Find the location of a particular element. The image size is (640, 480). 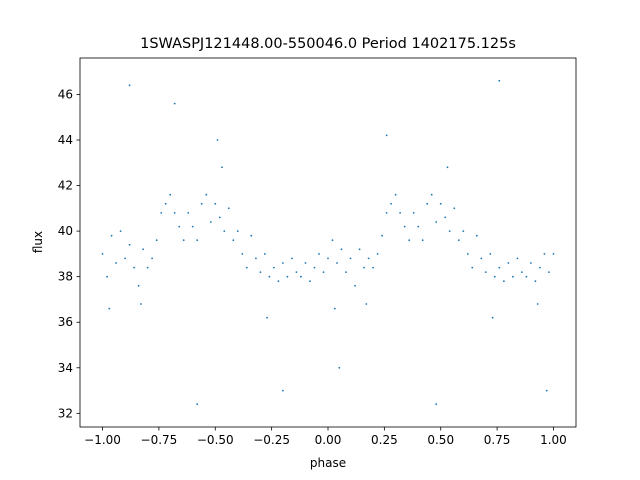

x-tick-label: −0.50 is located at coordinates (215, 440).